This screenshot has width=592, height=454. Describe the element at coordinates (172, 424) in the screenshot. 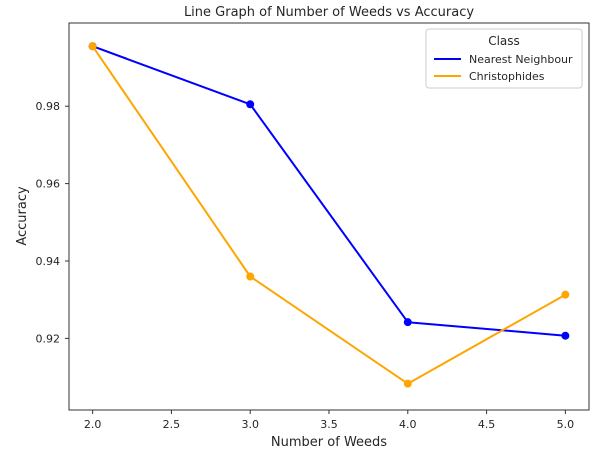

I see `x-tick-label: 2.5` at that location.